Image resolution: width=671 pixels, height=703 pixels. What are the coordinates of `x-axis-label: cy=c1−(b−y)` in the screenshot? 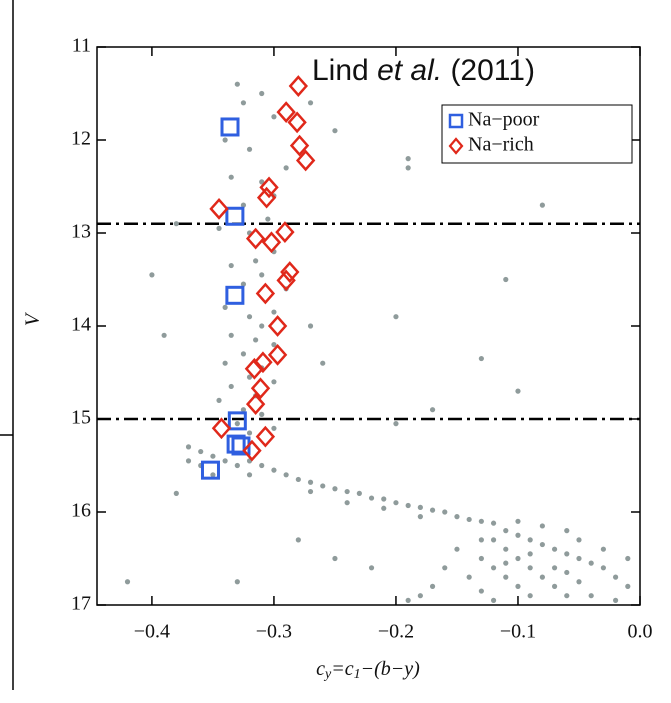 It's located at (368, 670).